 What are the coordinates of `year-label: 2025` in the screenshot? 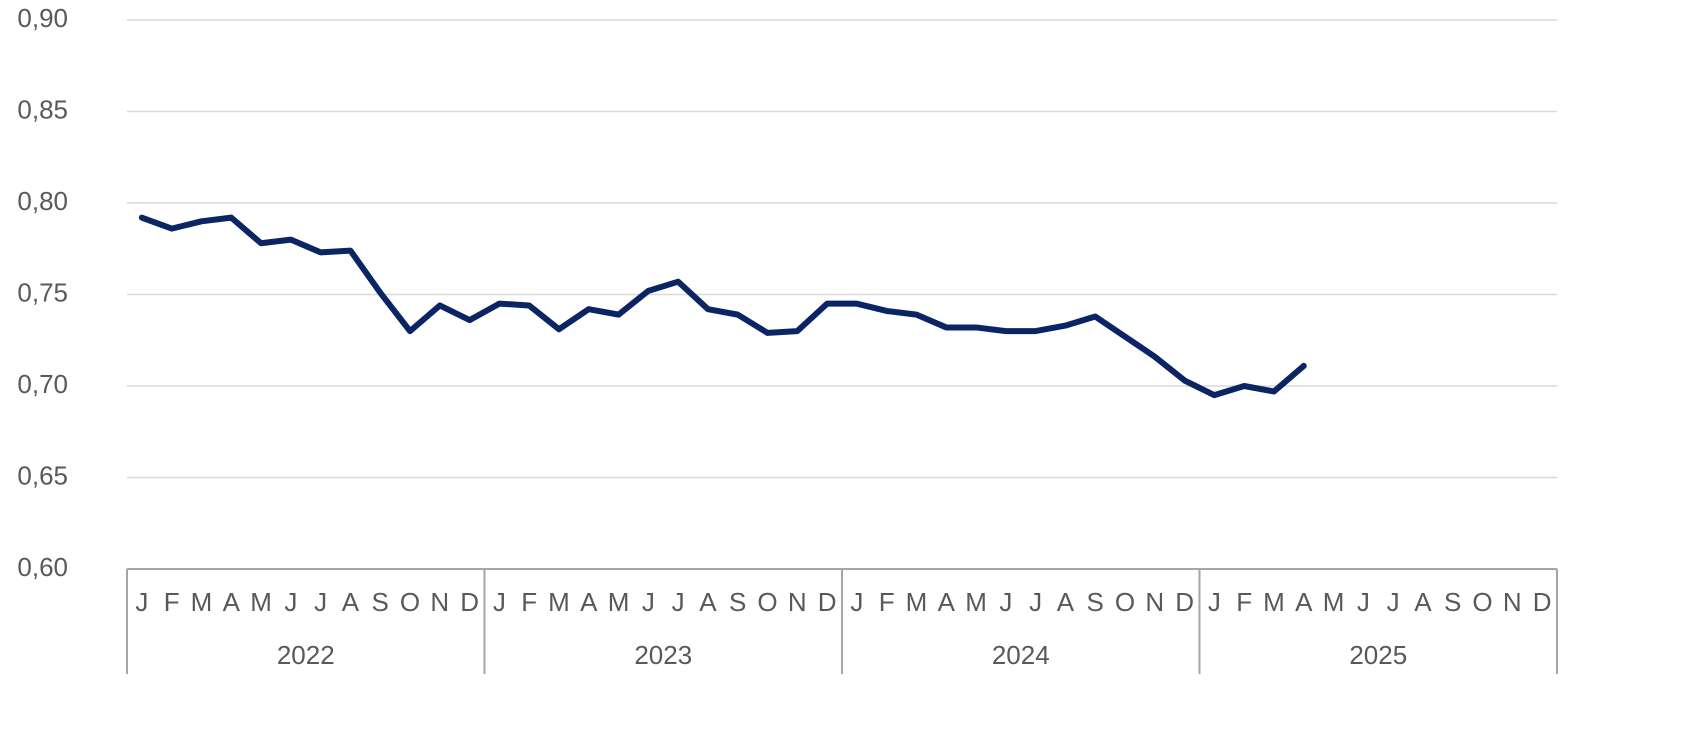 It's located at (1378, 655).